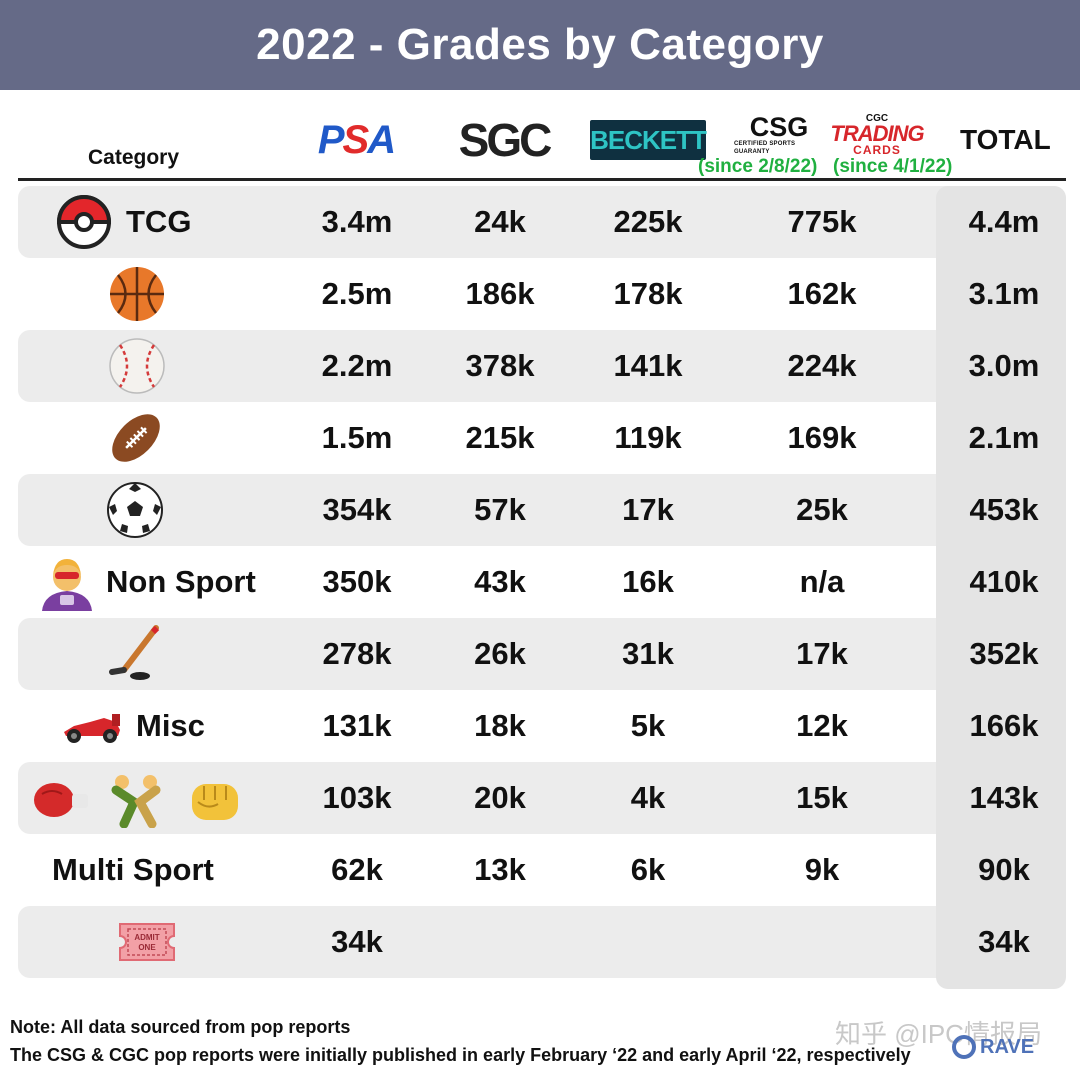  I want to click on football-icon, so click(136, 440).